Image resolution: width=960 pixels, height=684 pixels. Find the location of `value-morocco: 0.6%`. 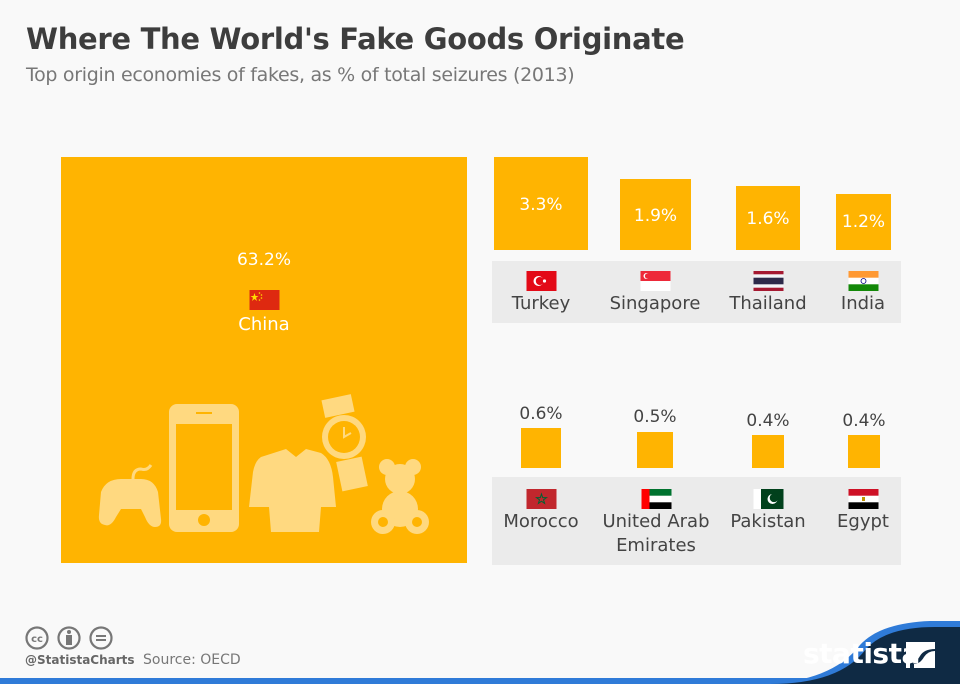

value-morocco: 0.6% is located at coordinates (541, 414).